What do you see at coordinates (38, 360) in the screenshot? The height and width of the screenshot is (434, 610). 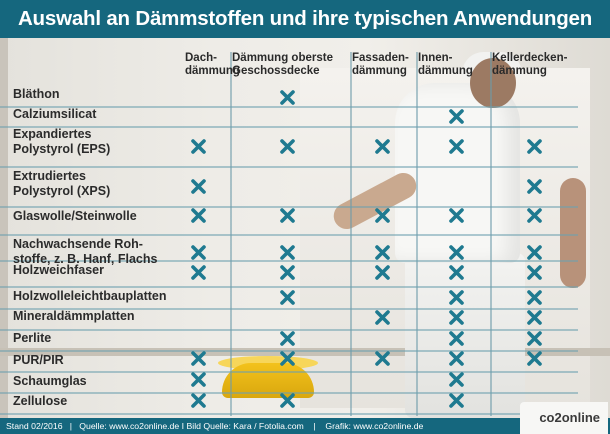 I see `row-label: PUR/PIR` at bounding box center [38, 360].